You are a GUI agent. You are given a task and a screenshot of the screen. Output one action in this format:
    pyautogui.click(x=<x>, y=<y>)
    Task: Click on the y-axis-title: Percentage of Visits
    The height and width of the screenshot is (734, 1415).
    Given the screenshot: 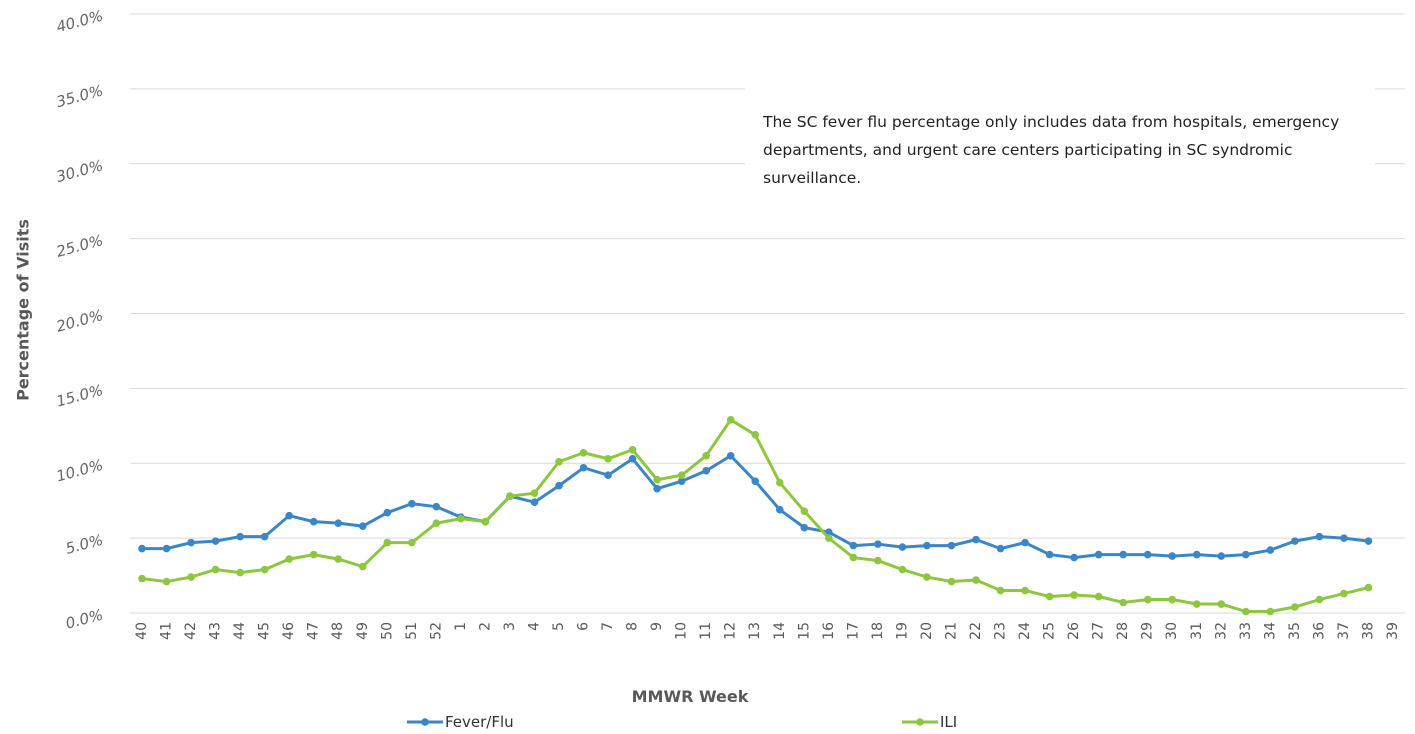 What is the action you would take?
    pyautogui.click(x=23, y=310)
    